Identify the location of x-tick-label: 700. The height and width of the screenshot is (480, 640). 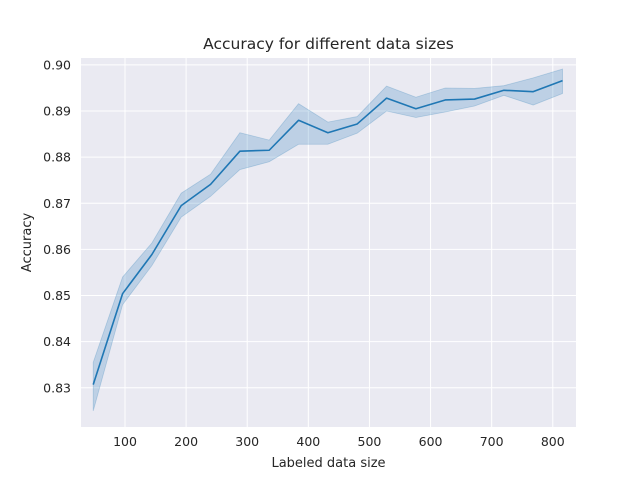
(492, 441).